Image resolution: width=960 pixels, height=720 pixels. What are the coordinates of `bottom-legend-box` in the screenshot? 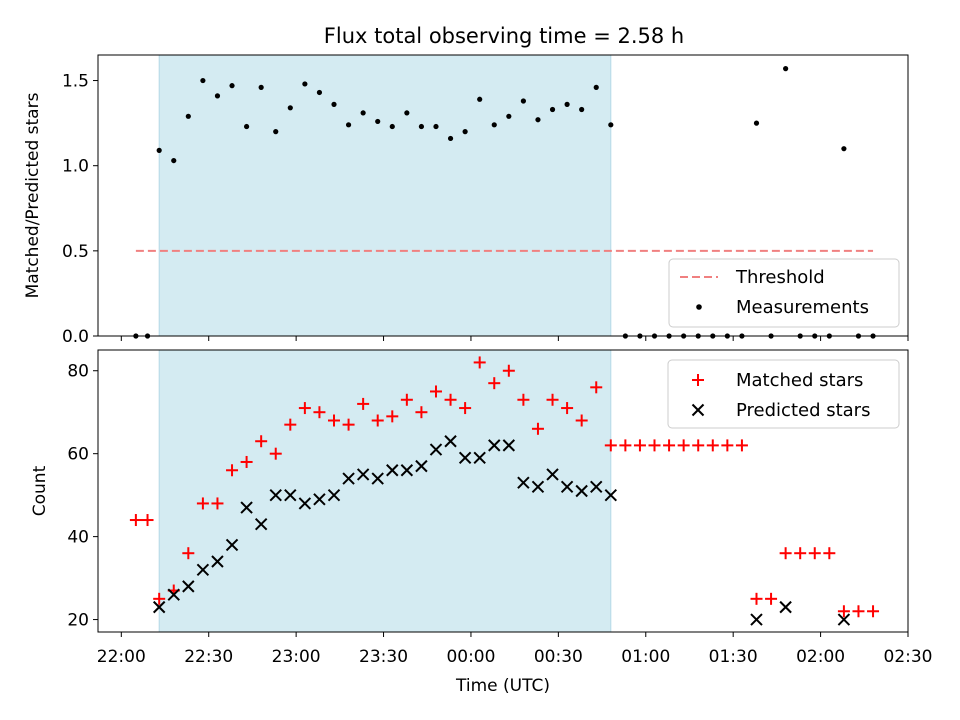 It's located at (783, 394).